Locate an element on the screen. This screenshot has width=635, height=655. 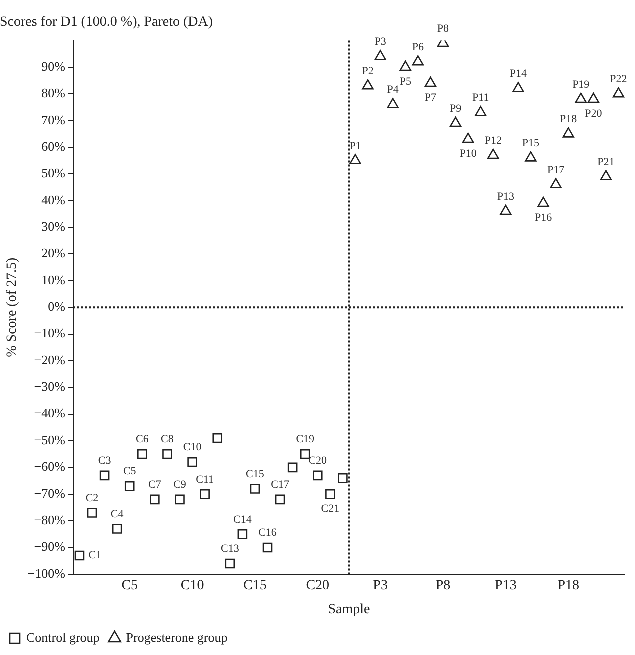
data-label: C19 is located at coordinates (306, 440).